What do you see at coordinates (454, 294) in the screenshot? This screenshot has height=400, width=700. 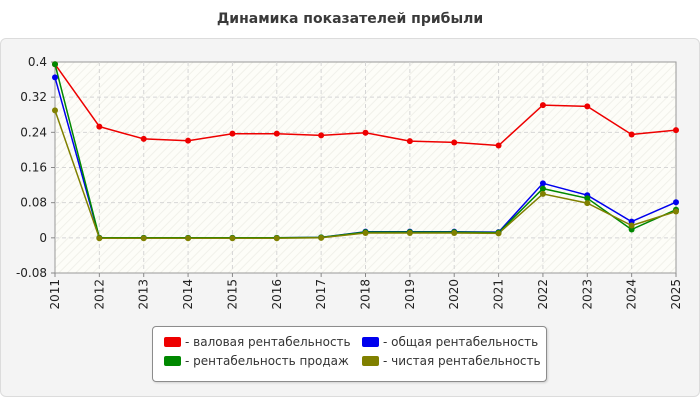 I see `x-tick-label: 2020` at bounding box center [454, 294].